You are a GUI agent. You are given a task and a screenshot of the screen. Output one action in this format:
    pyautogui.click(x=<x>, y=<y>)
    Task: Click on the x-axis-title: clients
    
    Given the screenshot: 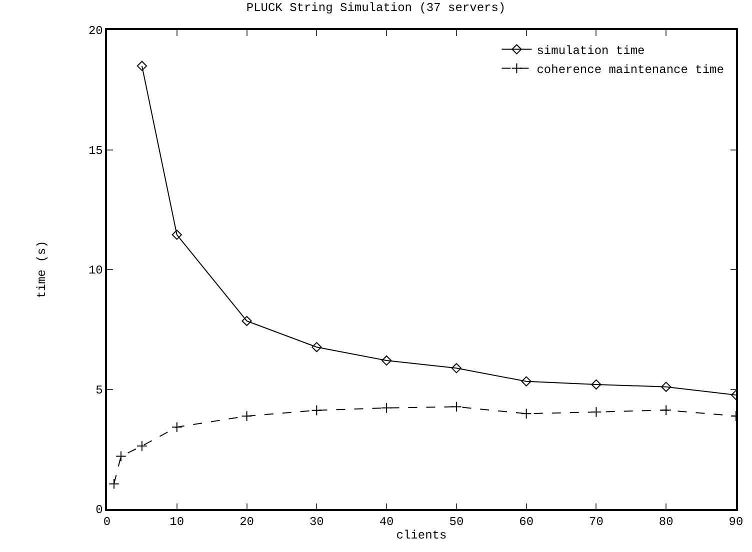 What is the action you would take?
    pyautogui.click(x=421, y=535)
    